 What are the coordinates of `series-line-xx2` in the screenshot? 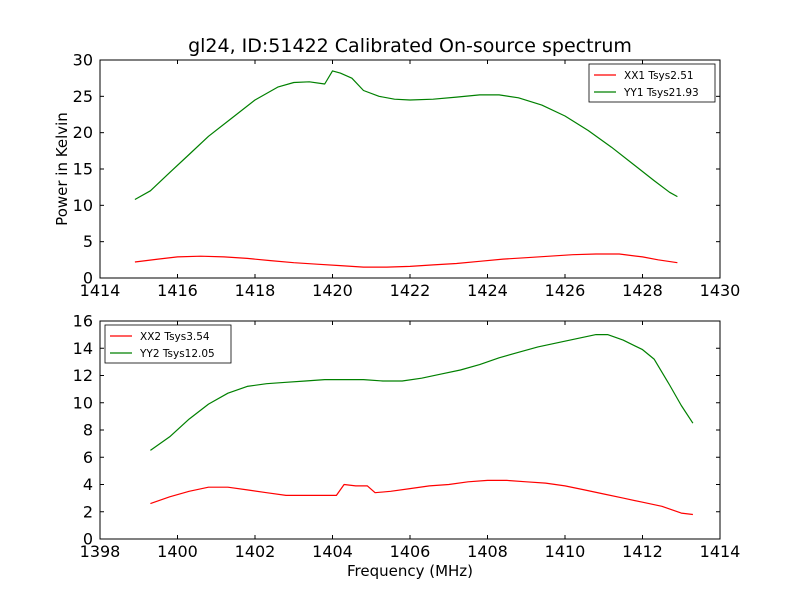 It's located at (421, 497).